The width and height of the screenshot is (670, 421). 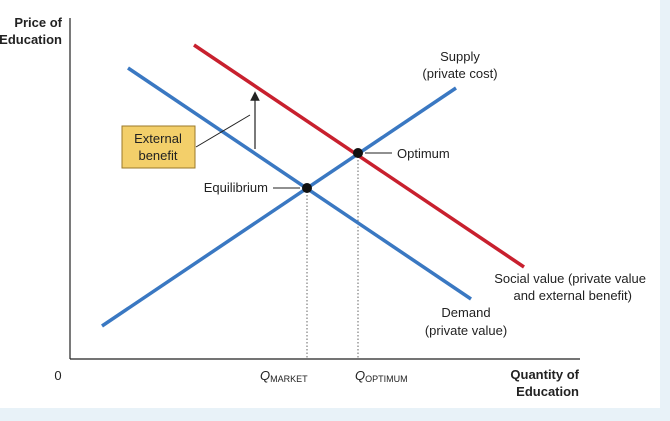 I want to click on q-market-main: Q, so click(x=265, y=375).